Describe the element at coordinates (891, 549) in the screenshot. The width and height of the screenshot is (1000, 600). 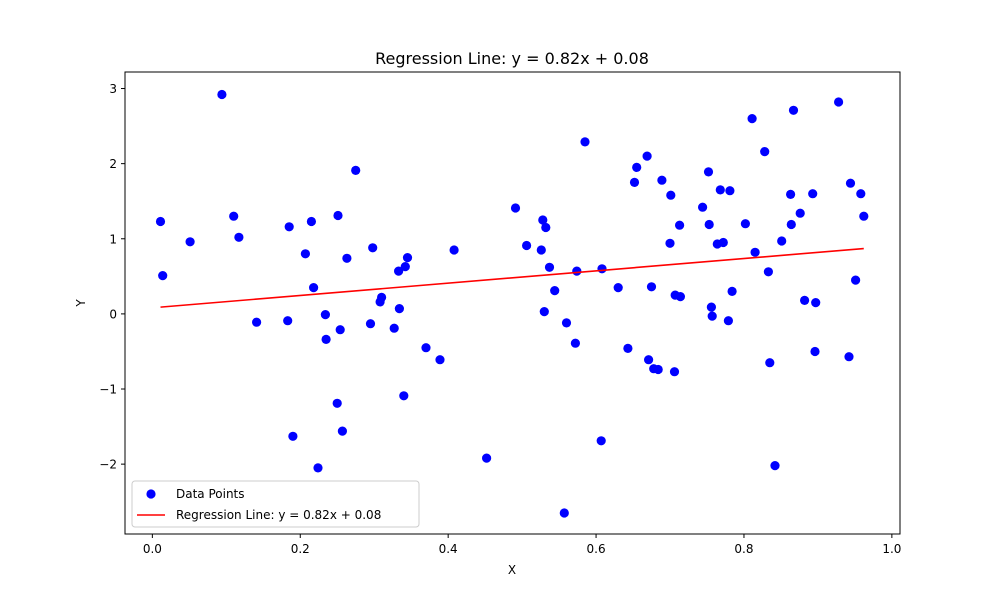
I see `x-tick-label: 1.0` at that location.